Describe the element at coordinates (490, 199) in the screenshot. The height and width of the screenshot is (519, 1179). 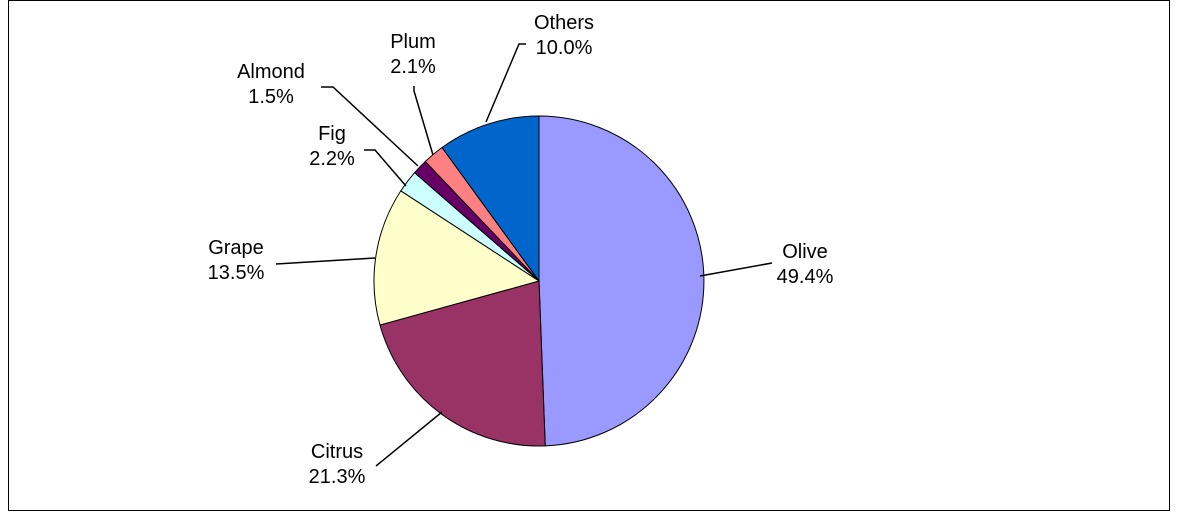
I see `pie-slice-others` at that location.